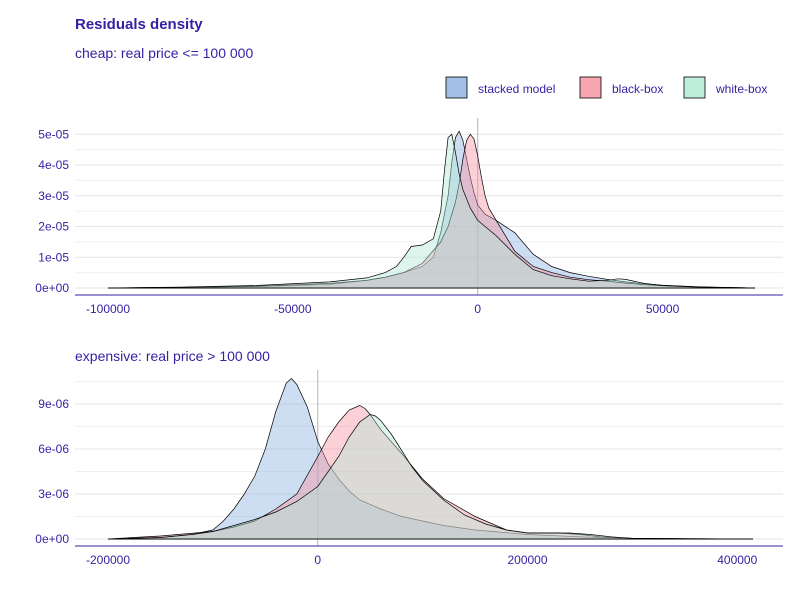  Describe the element at coordinates (606, 87) in the screenshot. I see `legend: stacked model black-box white-box` at that location.